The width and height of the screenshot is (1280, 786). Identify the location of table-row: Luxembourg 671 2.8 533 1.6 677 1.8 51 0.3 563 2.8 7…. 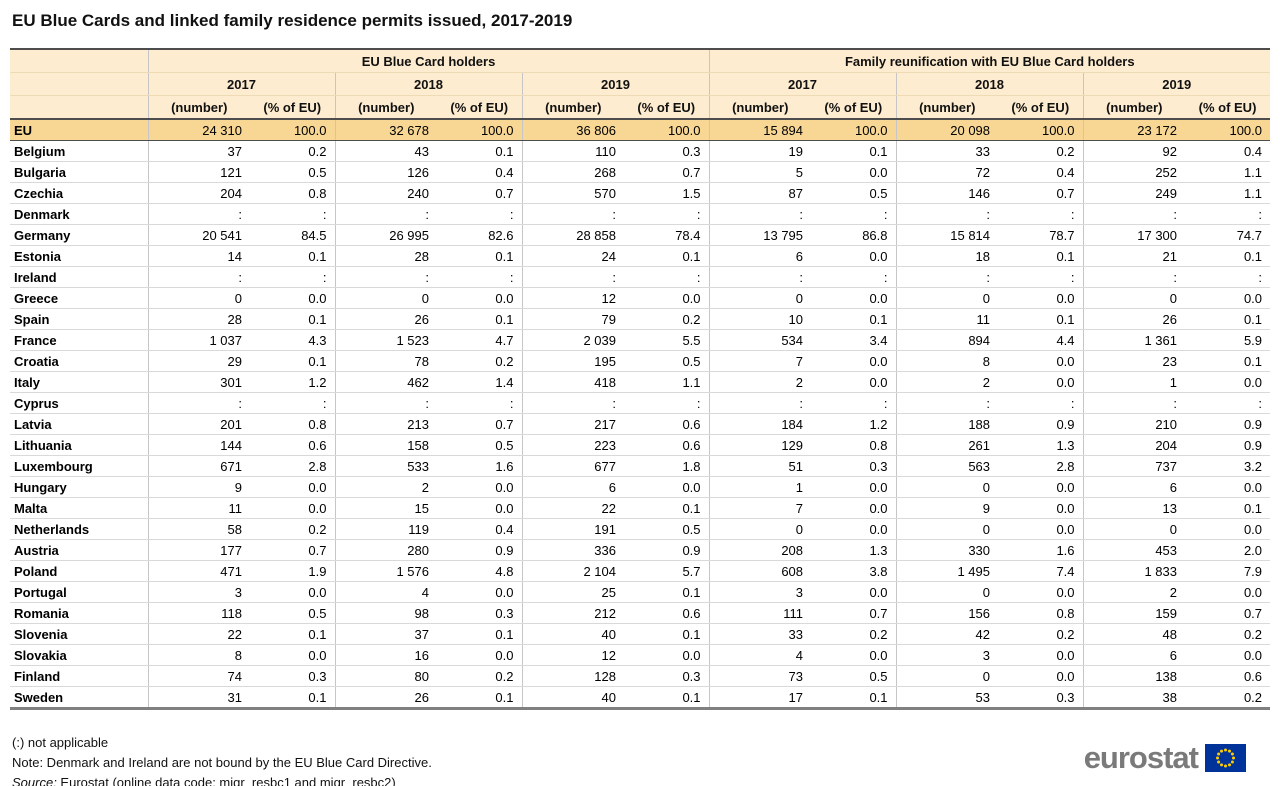
(640, 466).